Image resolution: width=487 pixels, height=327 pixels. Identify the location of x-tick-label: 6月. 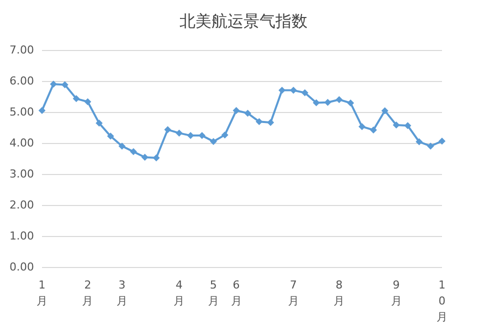
(236, 293).